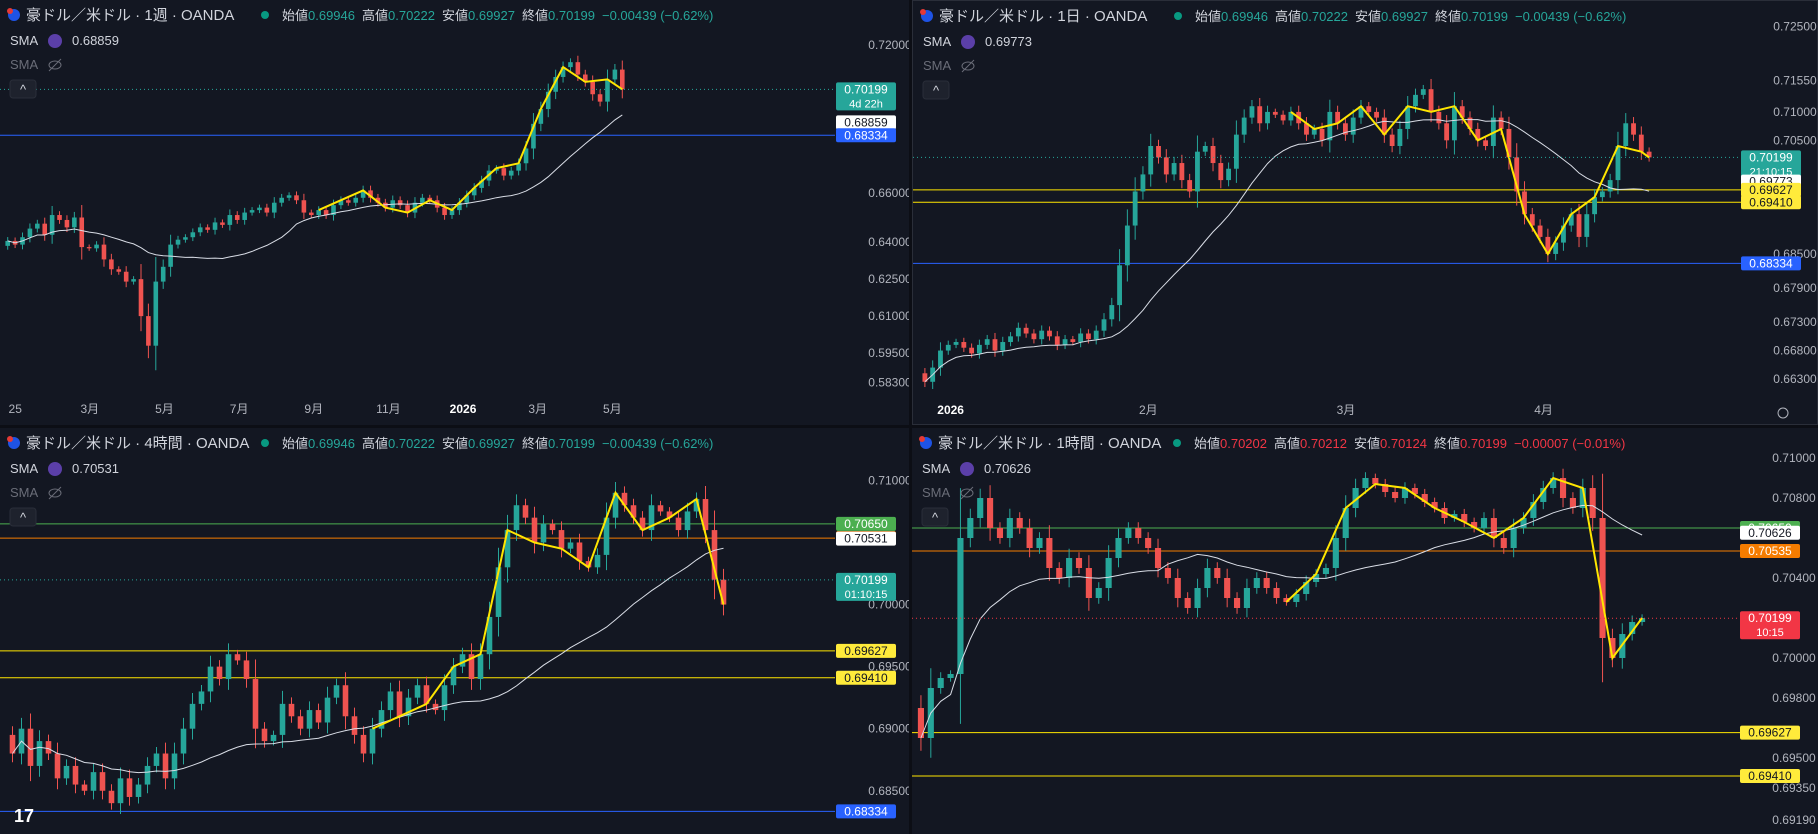  I want to click on settings-gear-icon, so click(1783, 413).